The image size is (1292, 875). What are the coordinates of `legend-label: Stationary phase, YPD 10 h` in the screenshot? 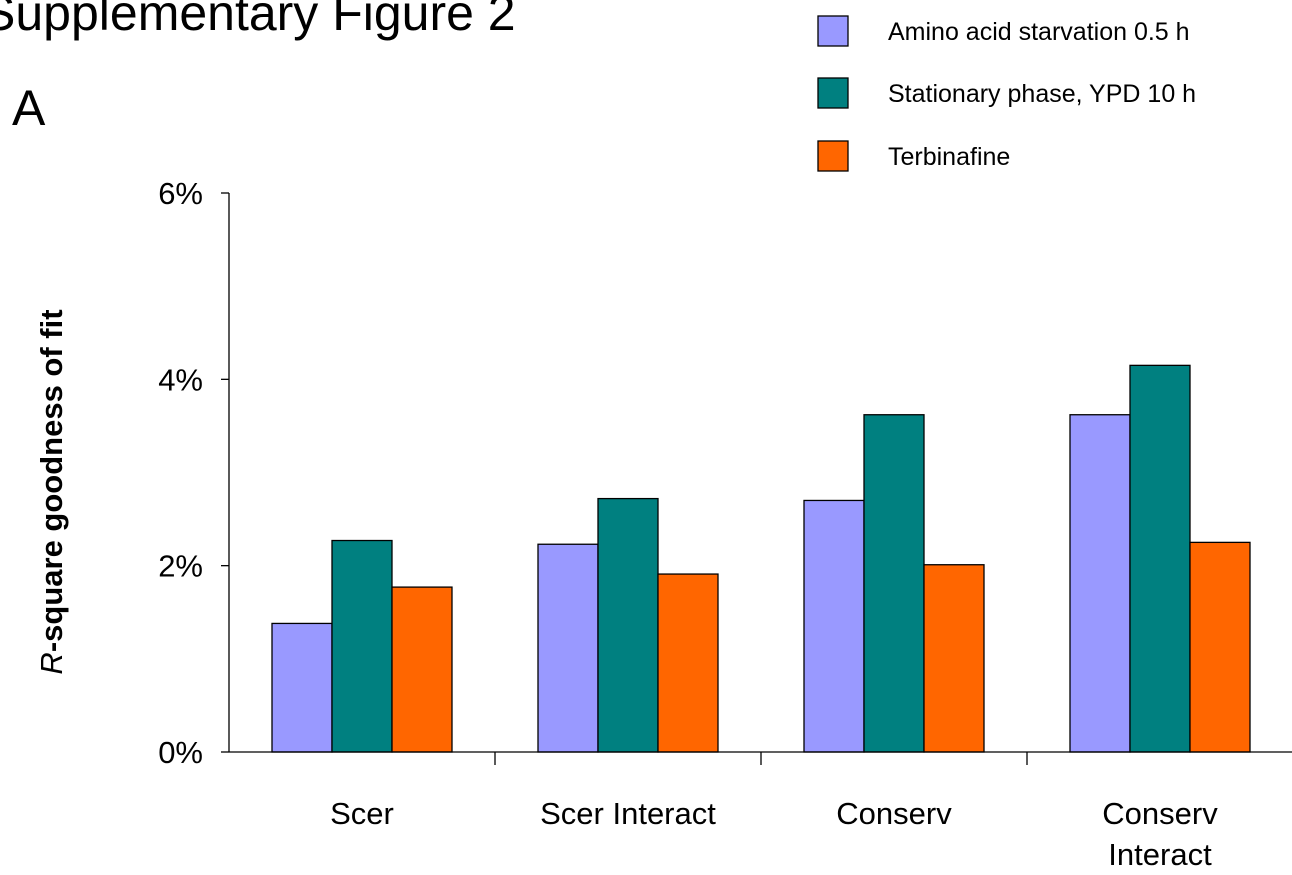 It's located at (1042, 94).